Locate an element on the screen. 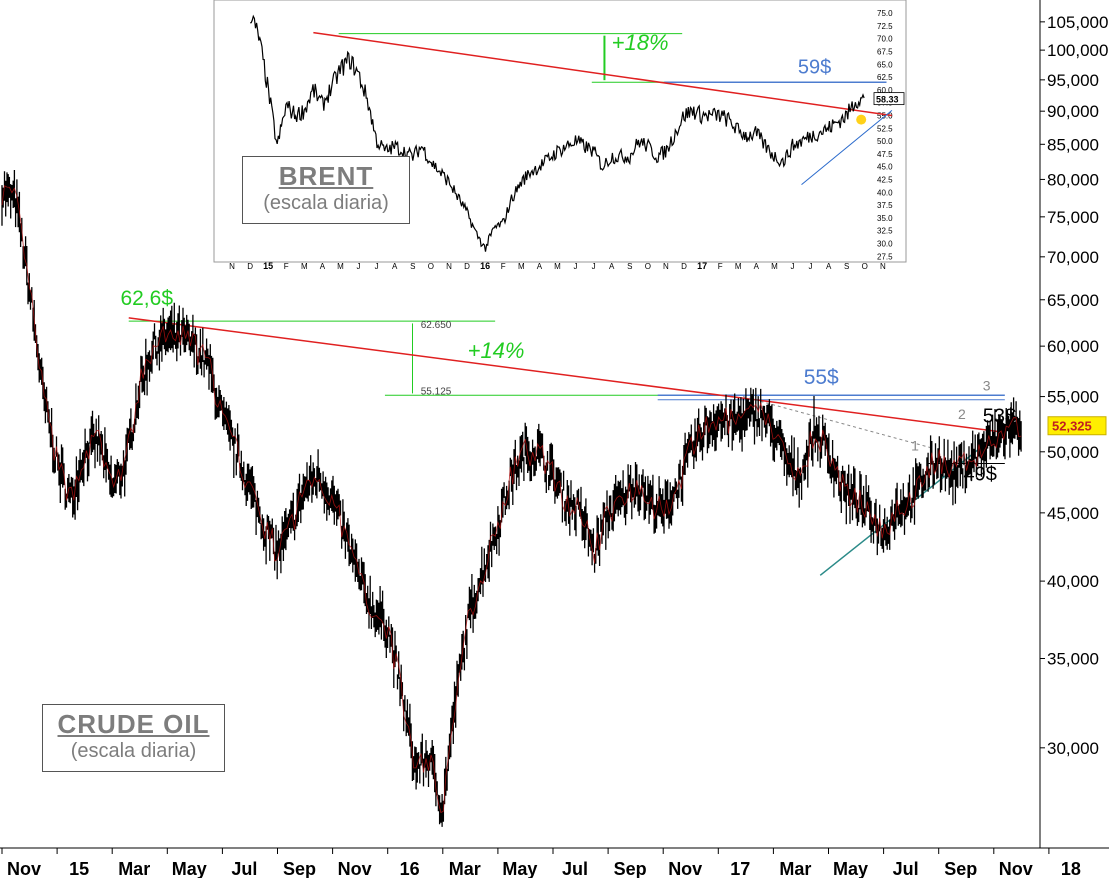  brent-title-box: BRENT (escala diaria) is located at coordinates (326, 190).